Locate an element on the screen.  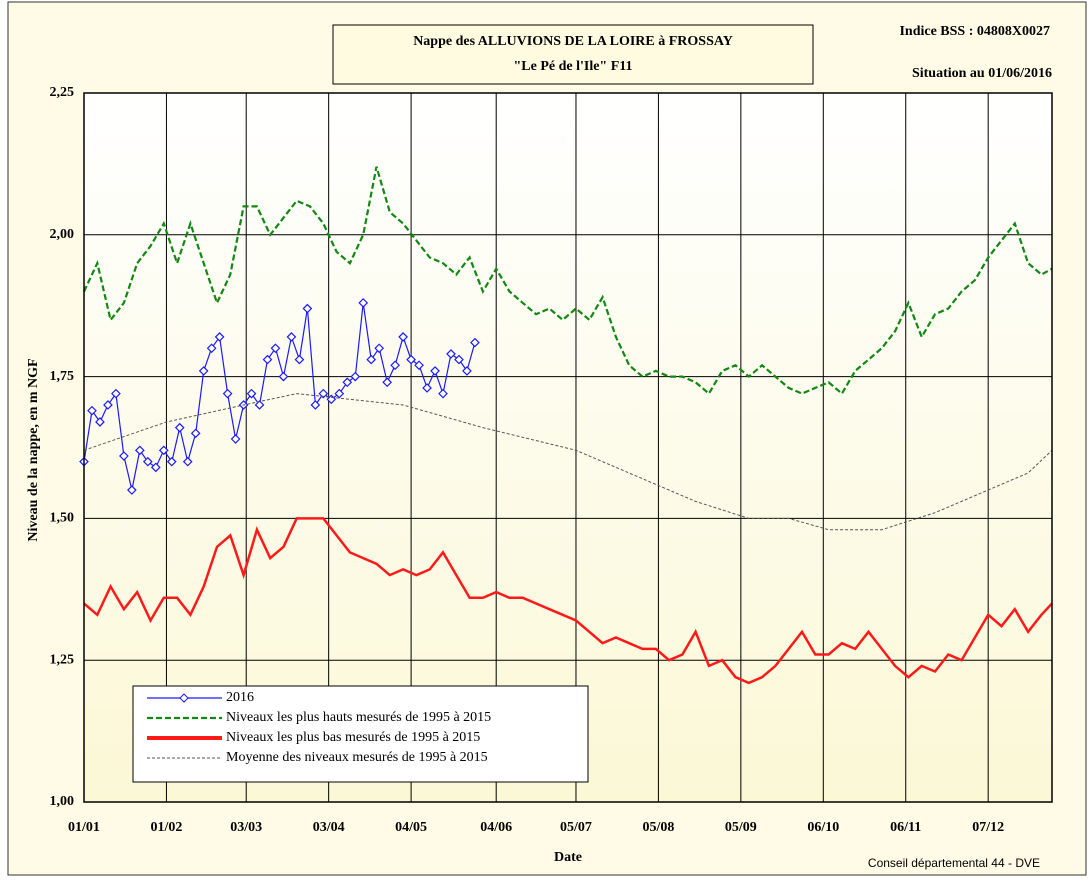
y-tick-label: 2,25 is located at coordinates (62, 92).